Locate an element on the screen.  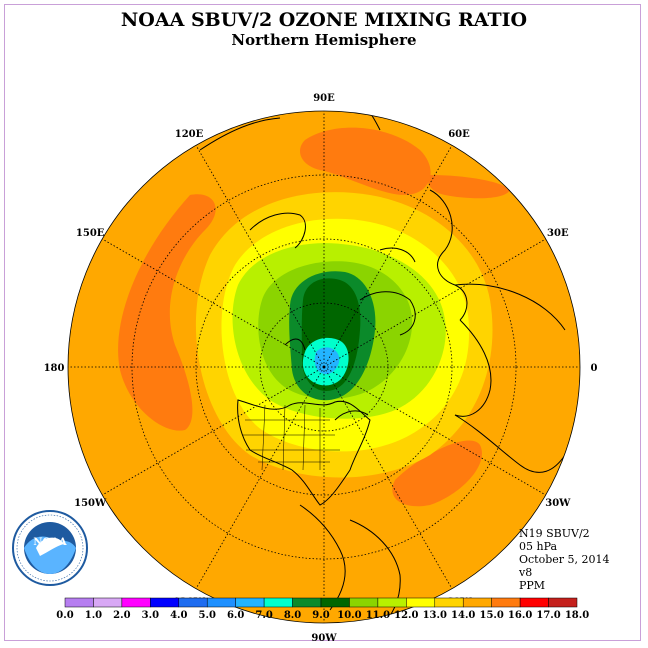
orange-patch-south-east is located at coordinates (437, 473).